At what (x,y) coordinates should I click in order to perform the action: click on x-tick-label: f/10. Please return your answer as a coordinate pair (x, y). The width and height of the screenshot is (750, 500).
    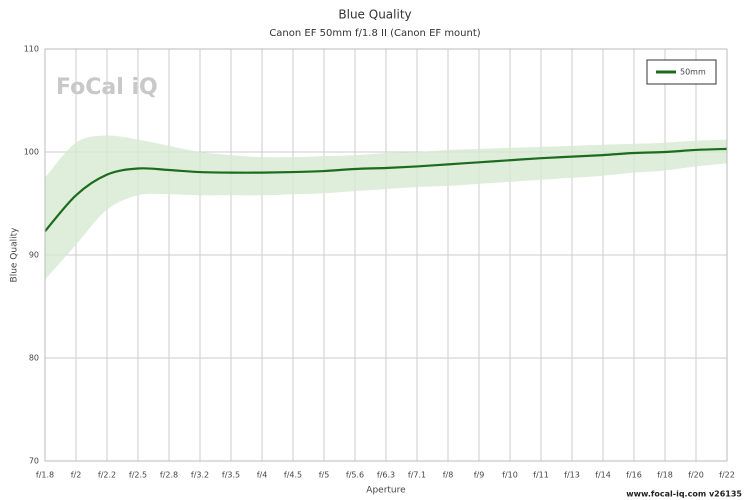
    Looking at the image, I should click on (510, 475).